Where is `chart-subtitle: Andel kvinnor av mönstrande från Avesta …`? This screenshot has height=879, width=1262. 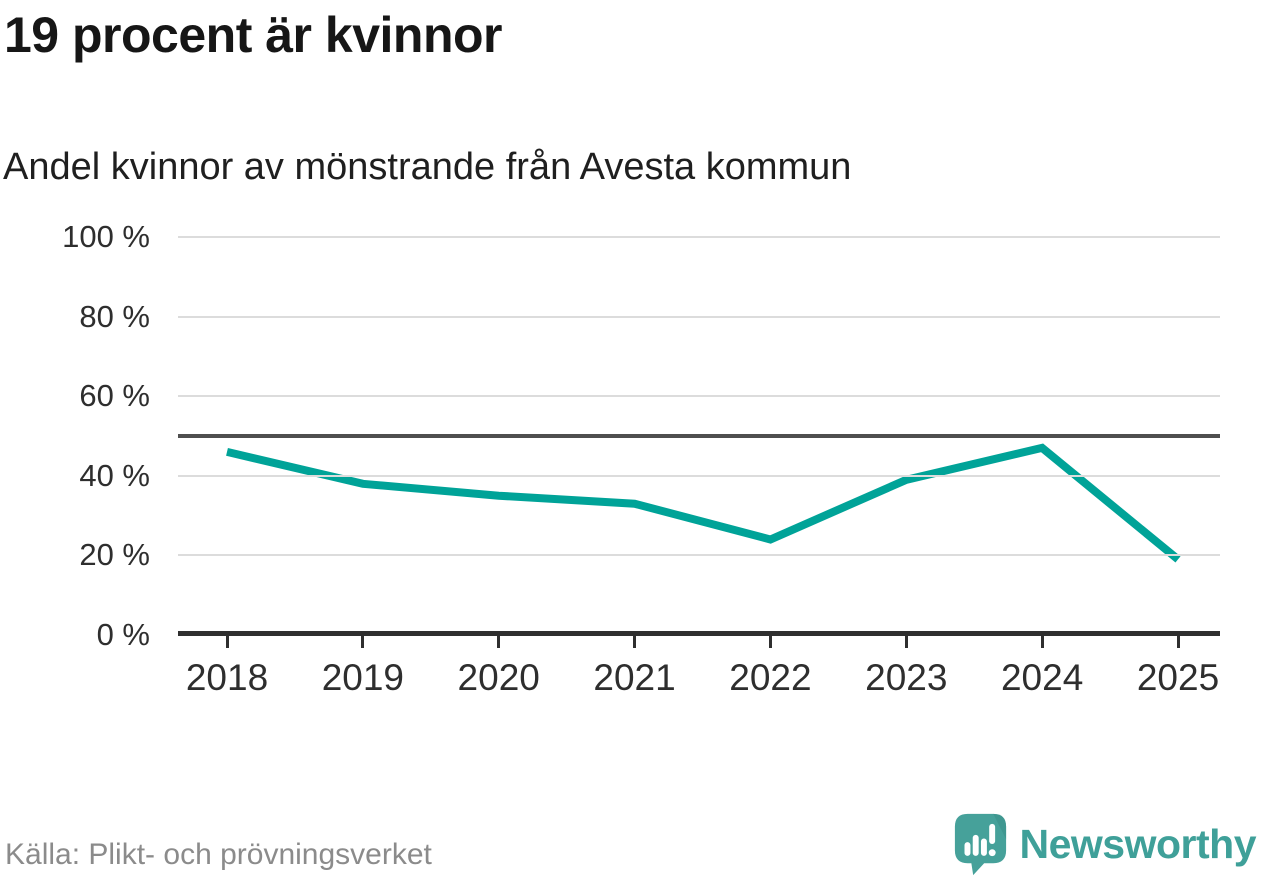 chart-subtitle: Andel kvinnor av mönstrande från Avesta … is located at coordinates (427, 167).